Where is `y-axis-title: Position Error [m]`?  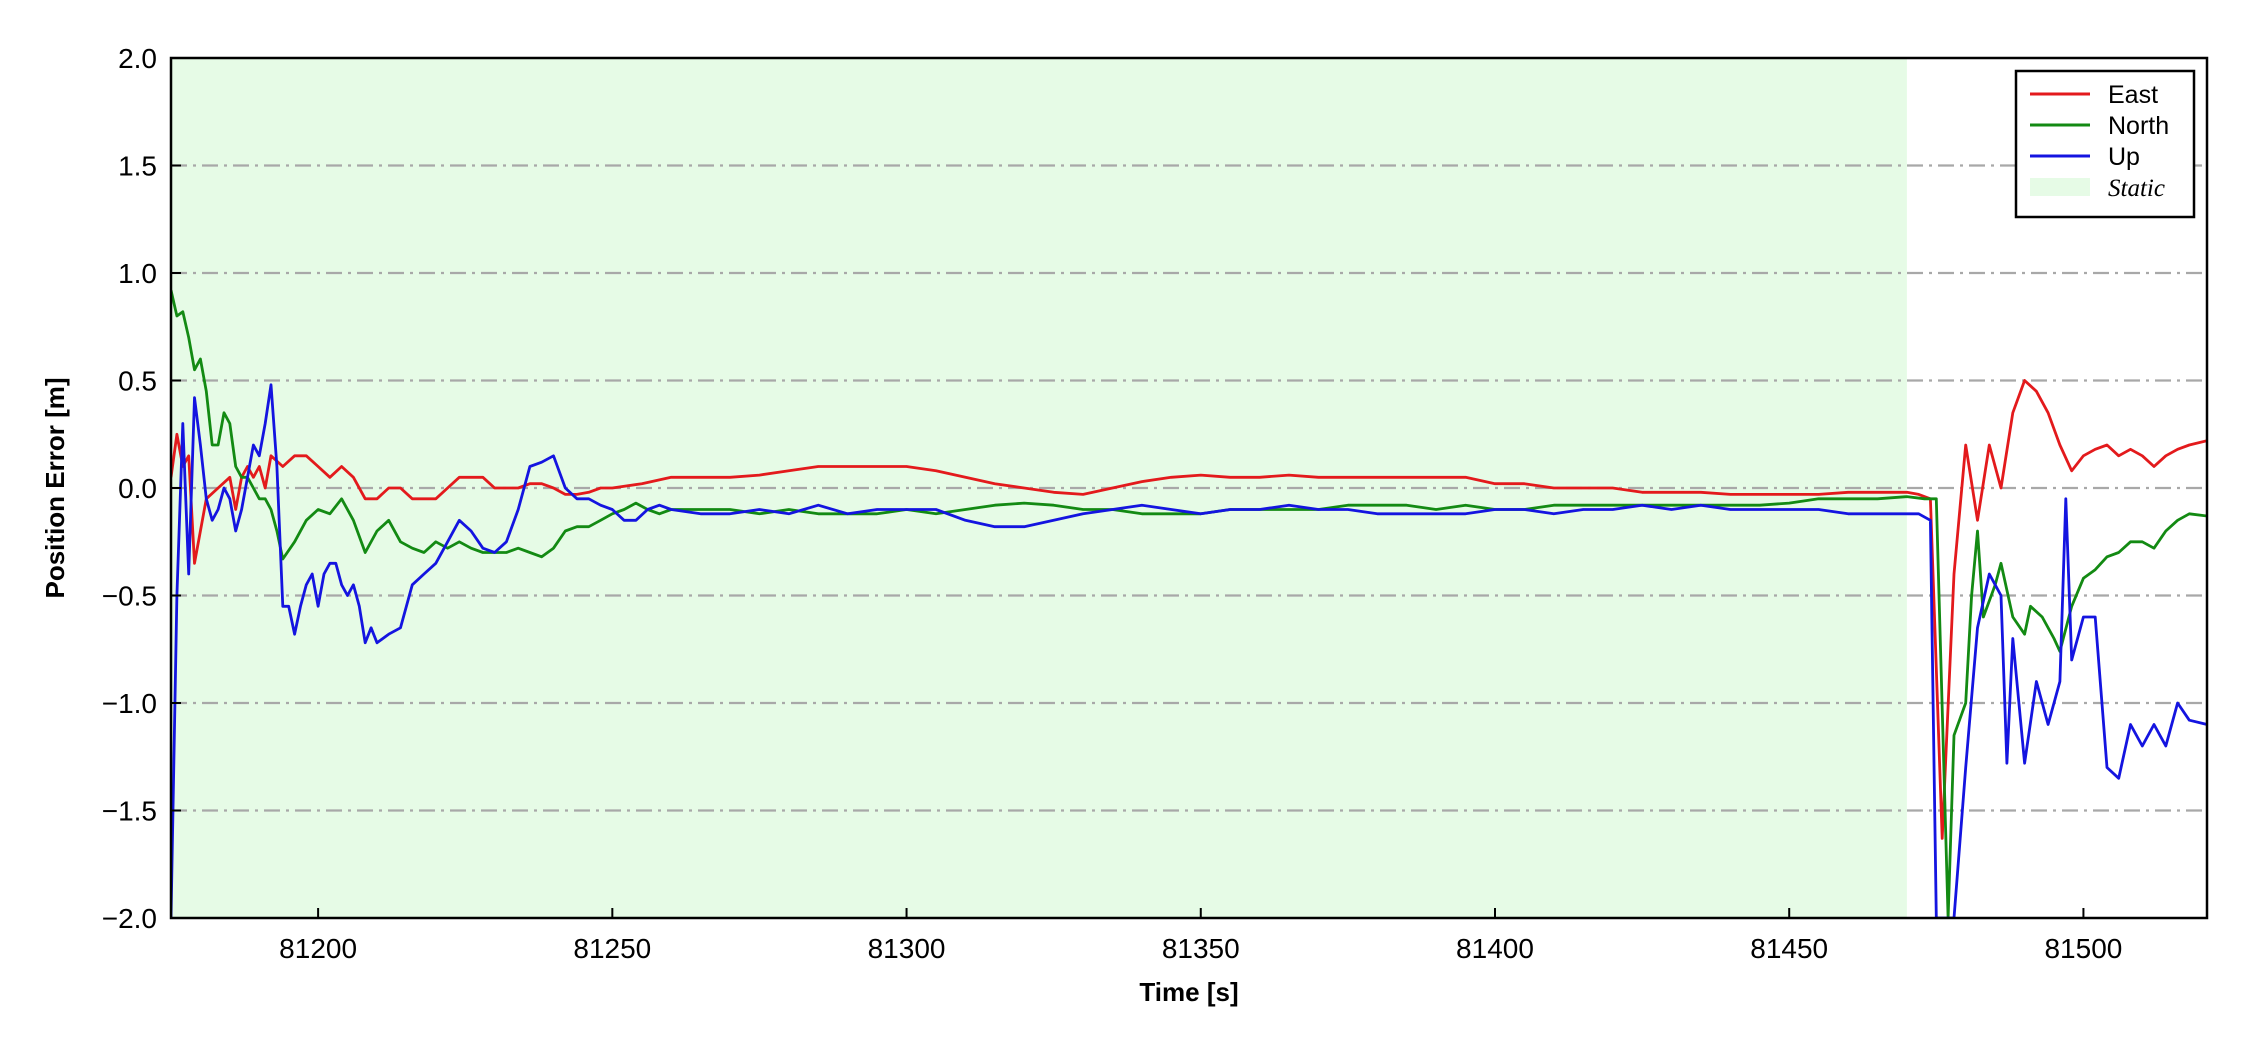
y-axis-title: Position Error [m] is located at coordinates (55, 487).